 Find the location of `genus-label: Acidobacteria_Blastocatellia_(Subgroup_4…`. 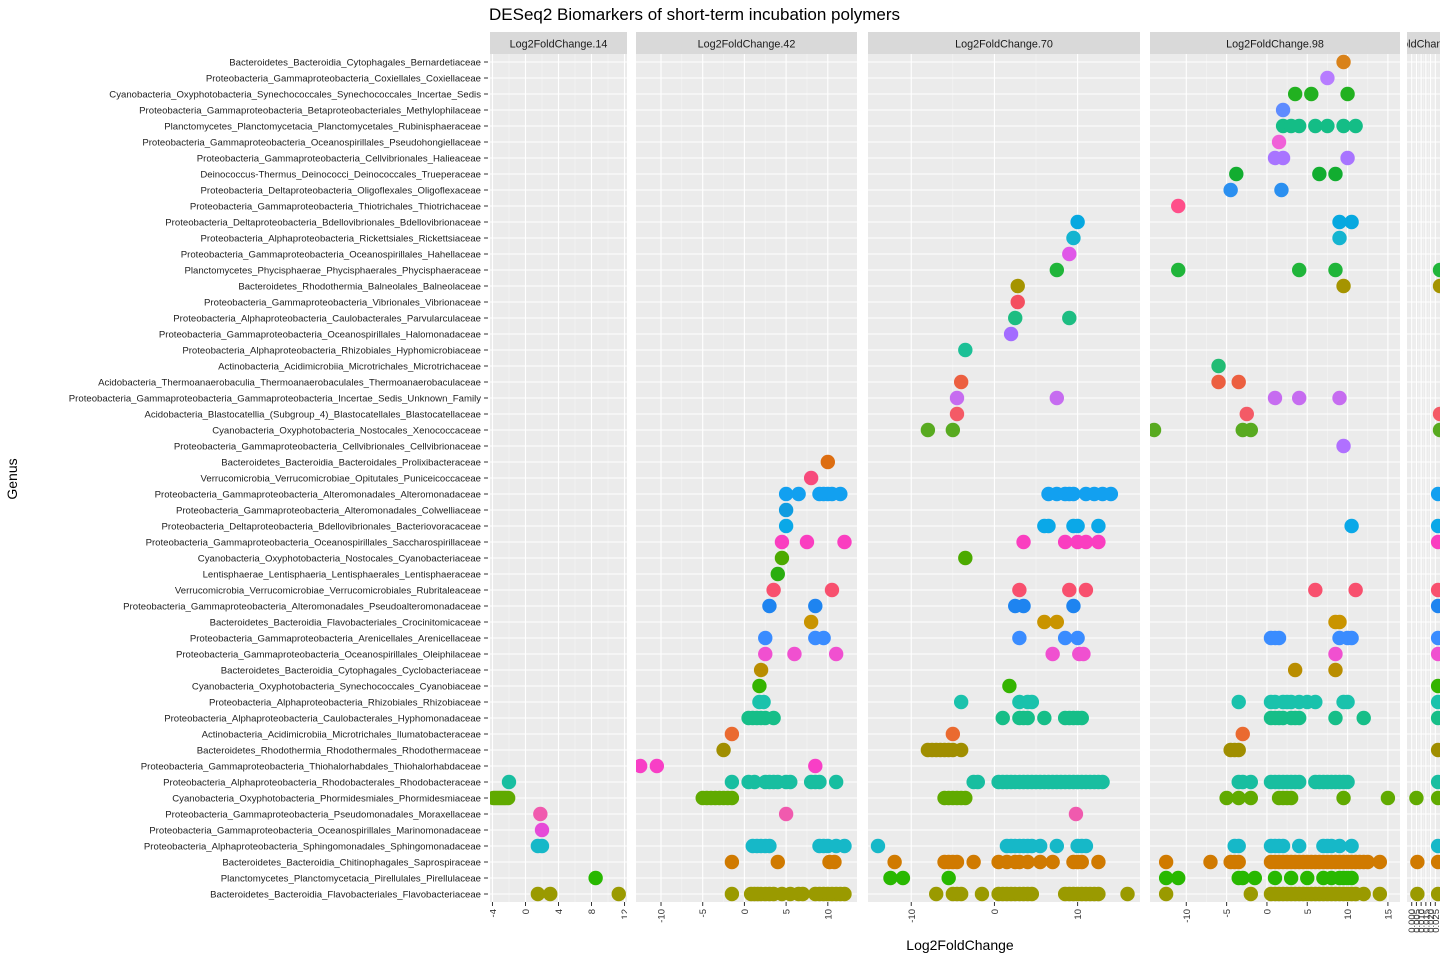

genus-label: Acidobacteria_Blastocatellia_(Subgroup_4… is located at coordinates (312, 414).